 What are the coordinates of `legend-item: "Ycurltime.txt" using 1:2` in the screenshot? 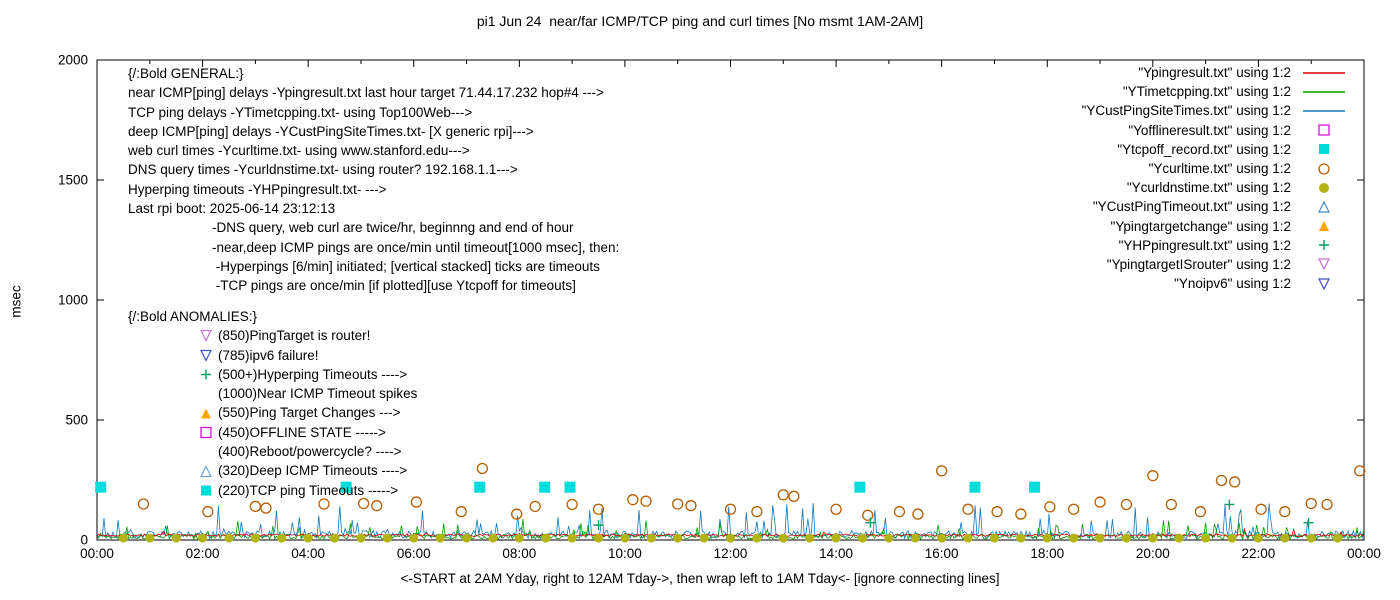 It's located at (1214, 168).